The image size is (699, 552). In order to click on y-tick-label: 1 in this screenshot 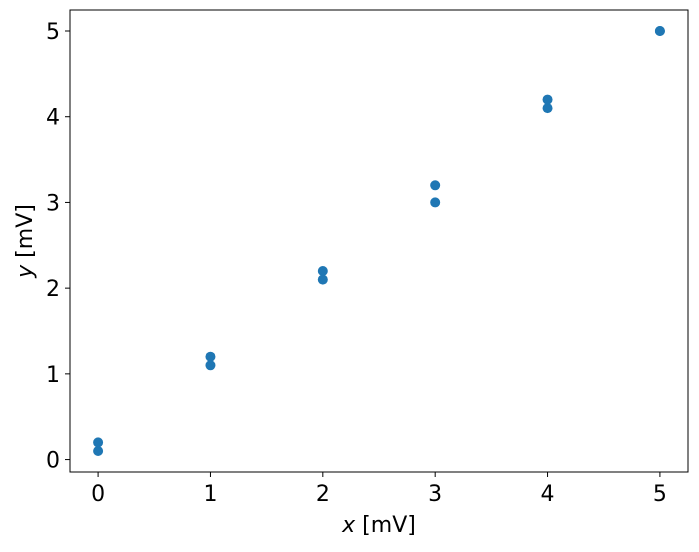, I will do `click(53, 375)`.